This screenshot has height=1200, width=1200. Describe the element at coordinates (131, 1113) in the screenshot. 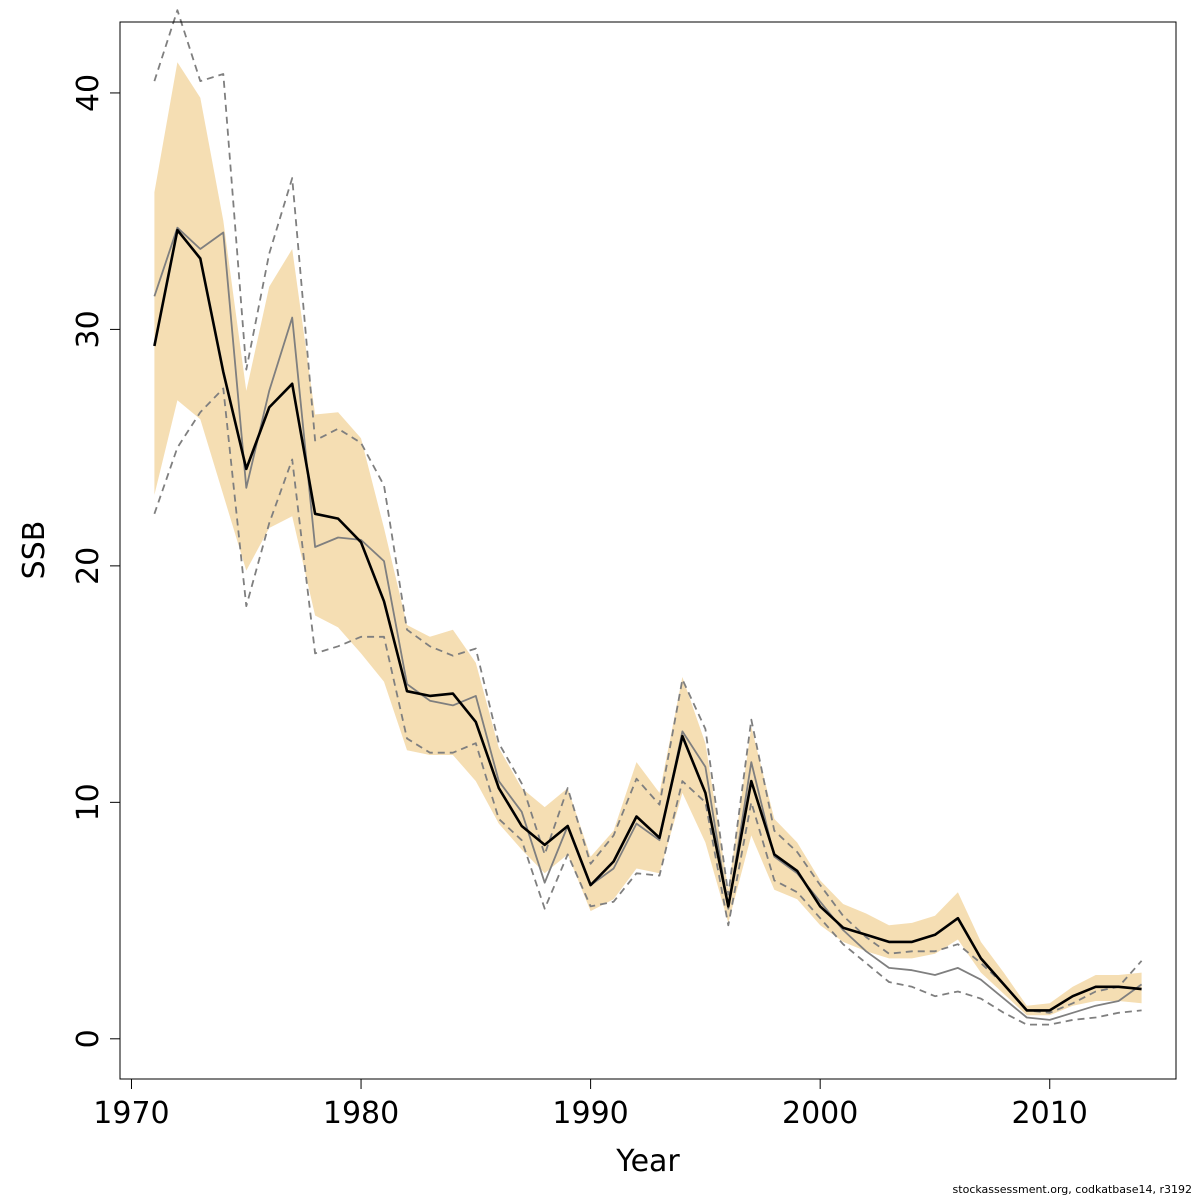

I see `x-tick-label: 1970` at that location.